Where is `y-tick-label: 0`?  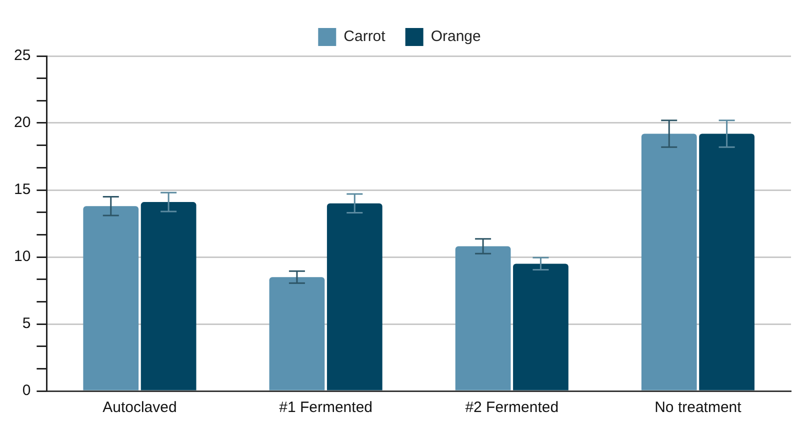
y-tick-label: 0 is located at coordinates (26, 391).